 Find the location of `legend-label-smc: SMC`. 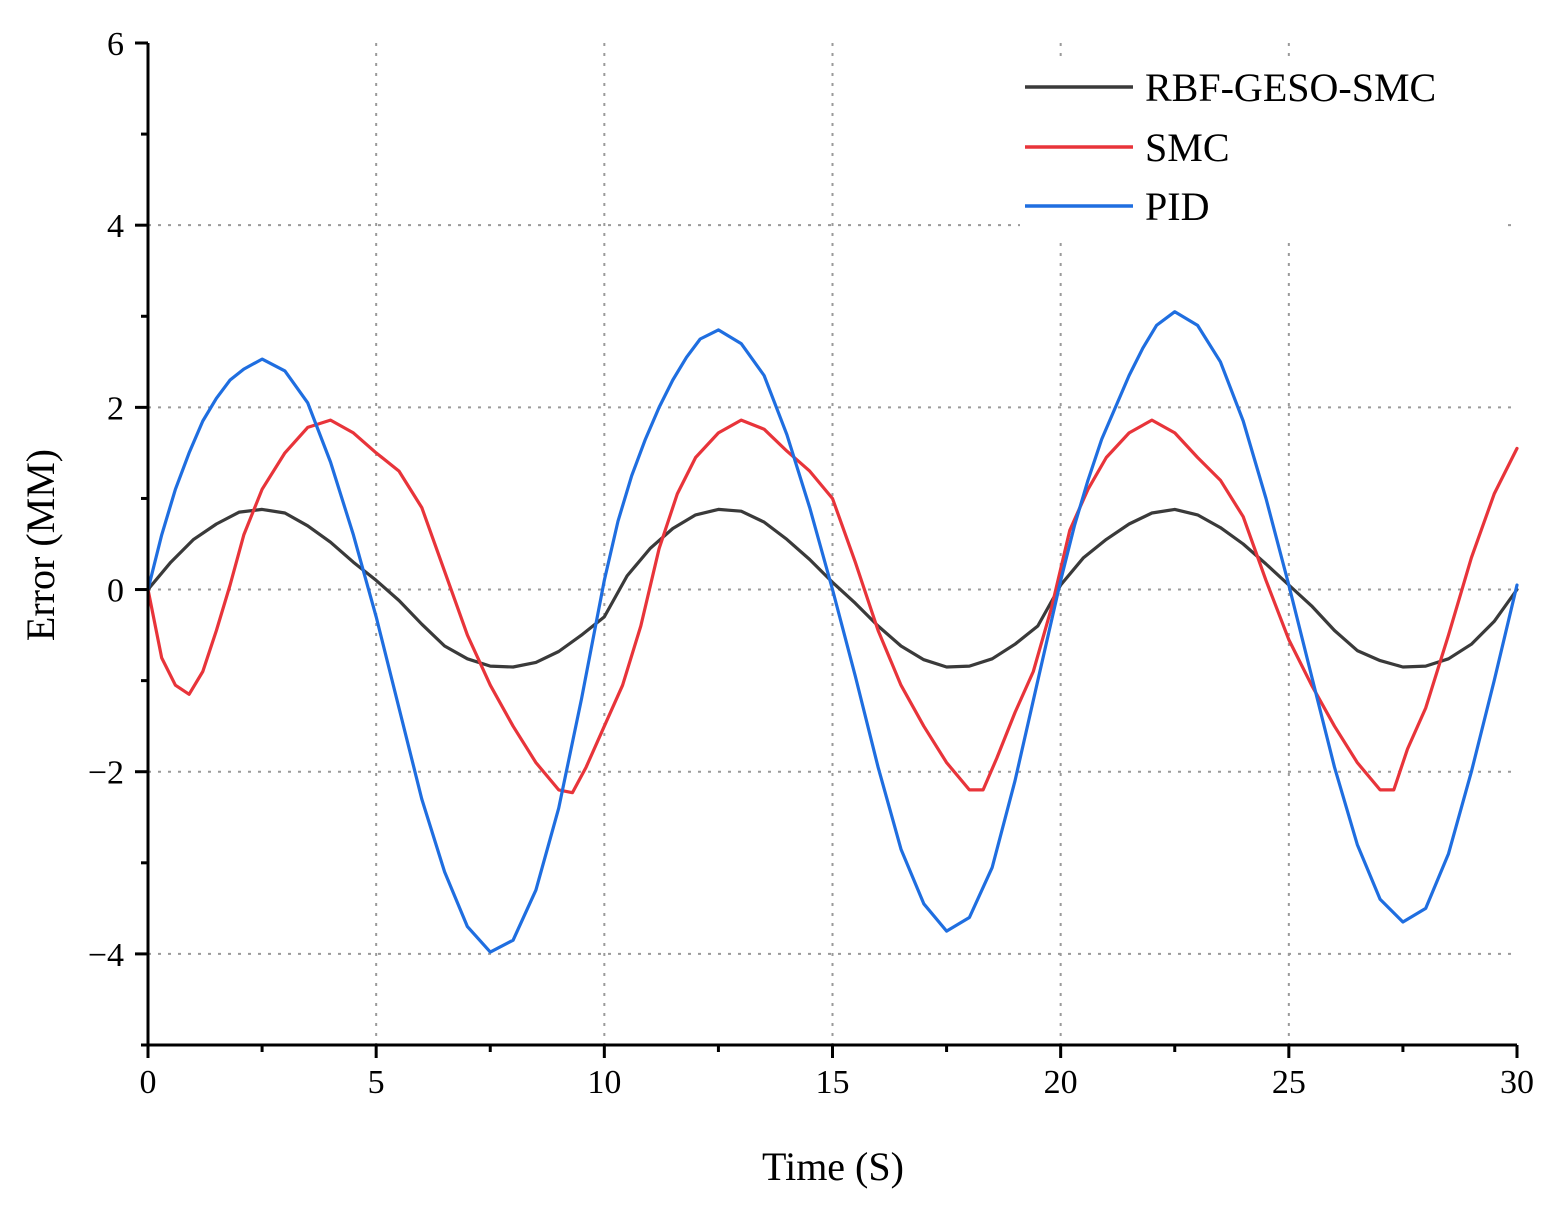

legend-label-smc: SMC is located at coordinates (1187, 147).